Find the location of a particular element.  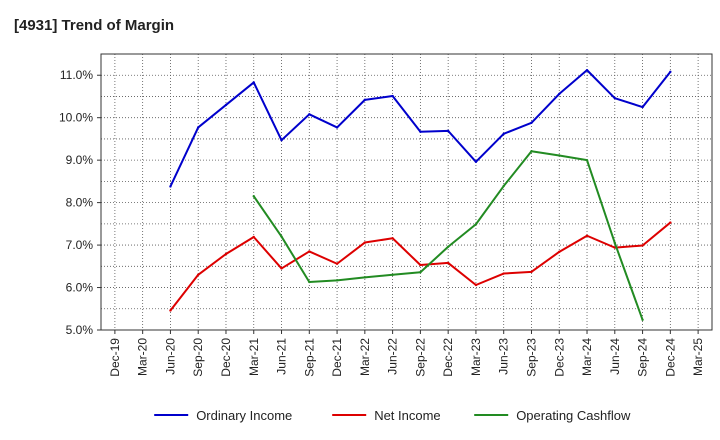

legend-label-net-income: Net Income is located at coordinates (407, 415).